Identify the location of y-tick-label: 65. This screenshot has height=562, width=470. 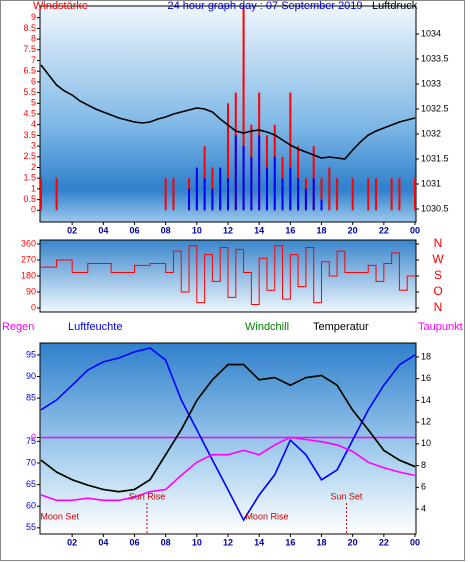
(31, 484).